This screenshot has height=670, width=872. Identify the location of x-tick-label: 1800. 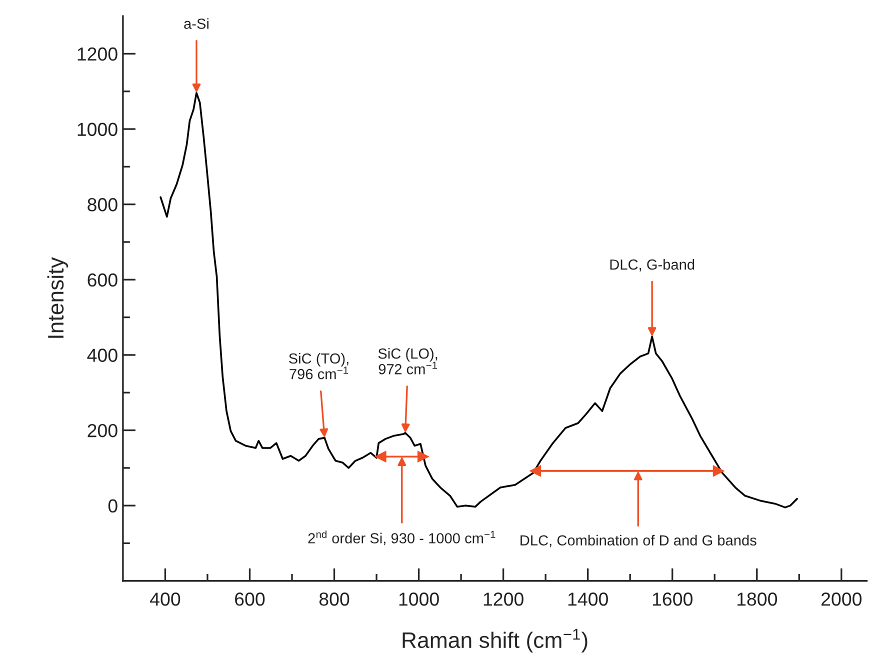
(757, 599).